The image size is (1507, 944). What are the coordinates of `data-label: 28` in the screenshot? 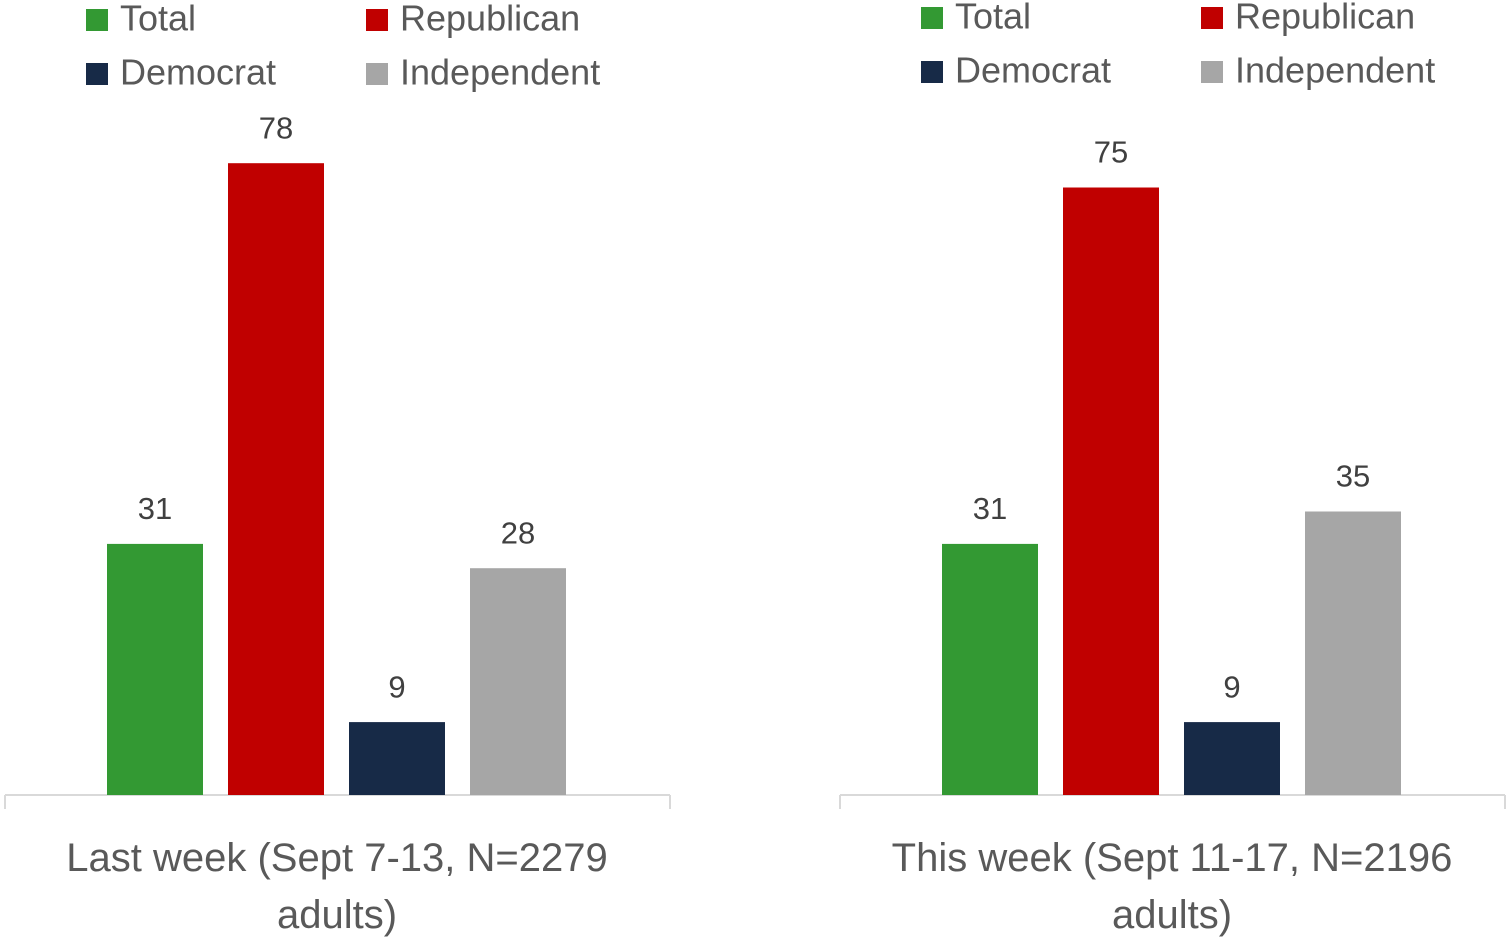 It's located at (518, 532).